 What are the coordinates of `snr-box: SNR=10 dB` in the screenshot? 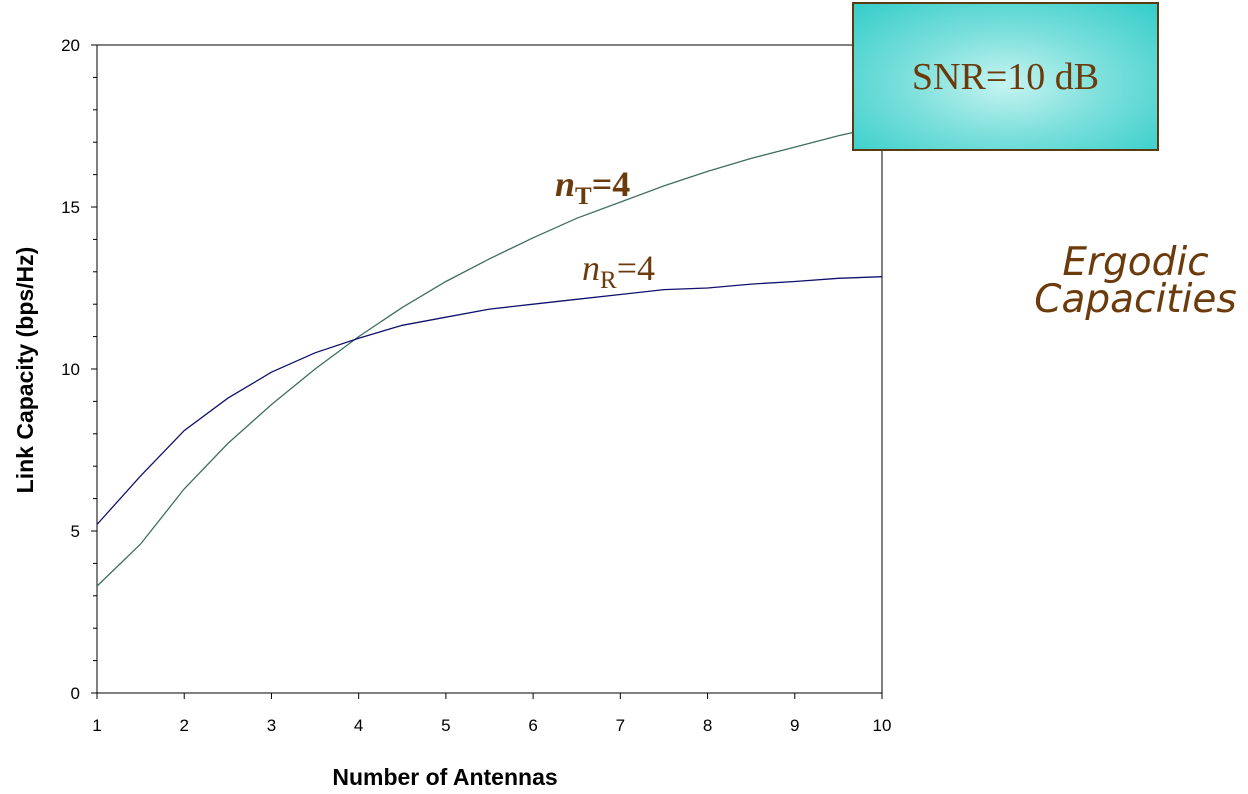 It's located at (1005, 76).